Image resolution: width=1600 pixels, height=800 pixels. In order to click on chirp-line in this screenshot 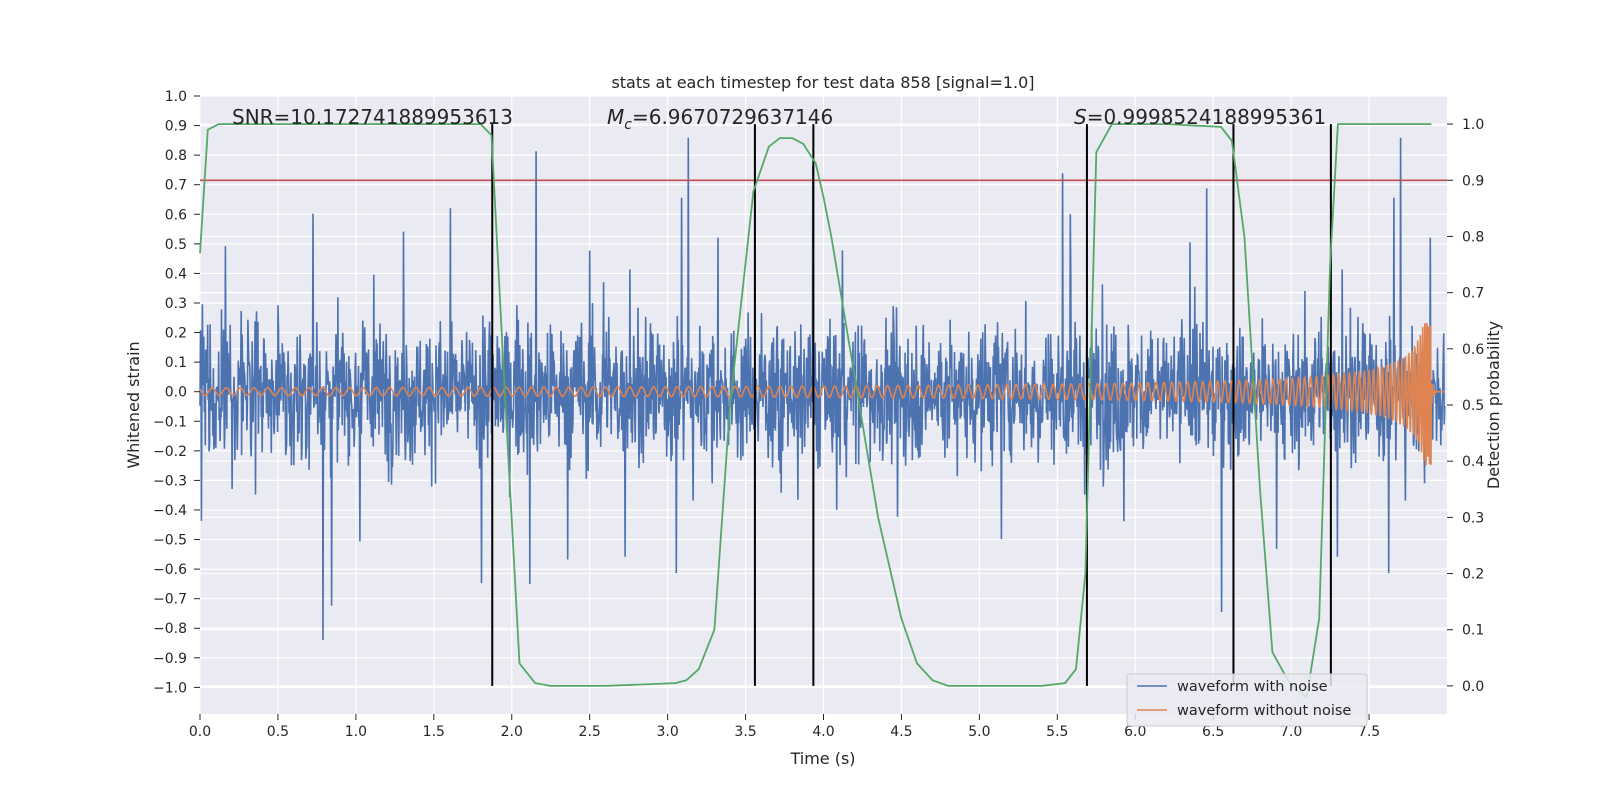, I will do `click(822, 394)`.